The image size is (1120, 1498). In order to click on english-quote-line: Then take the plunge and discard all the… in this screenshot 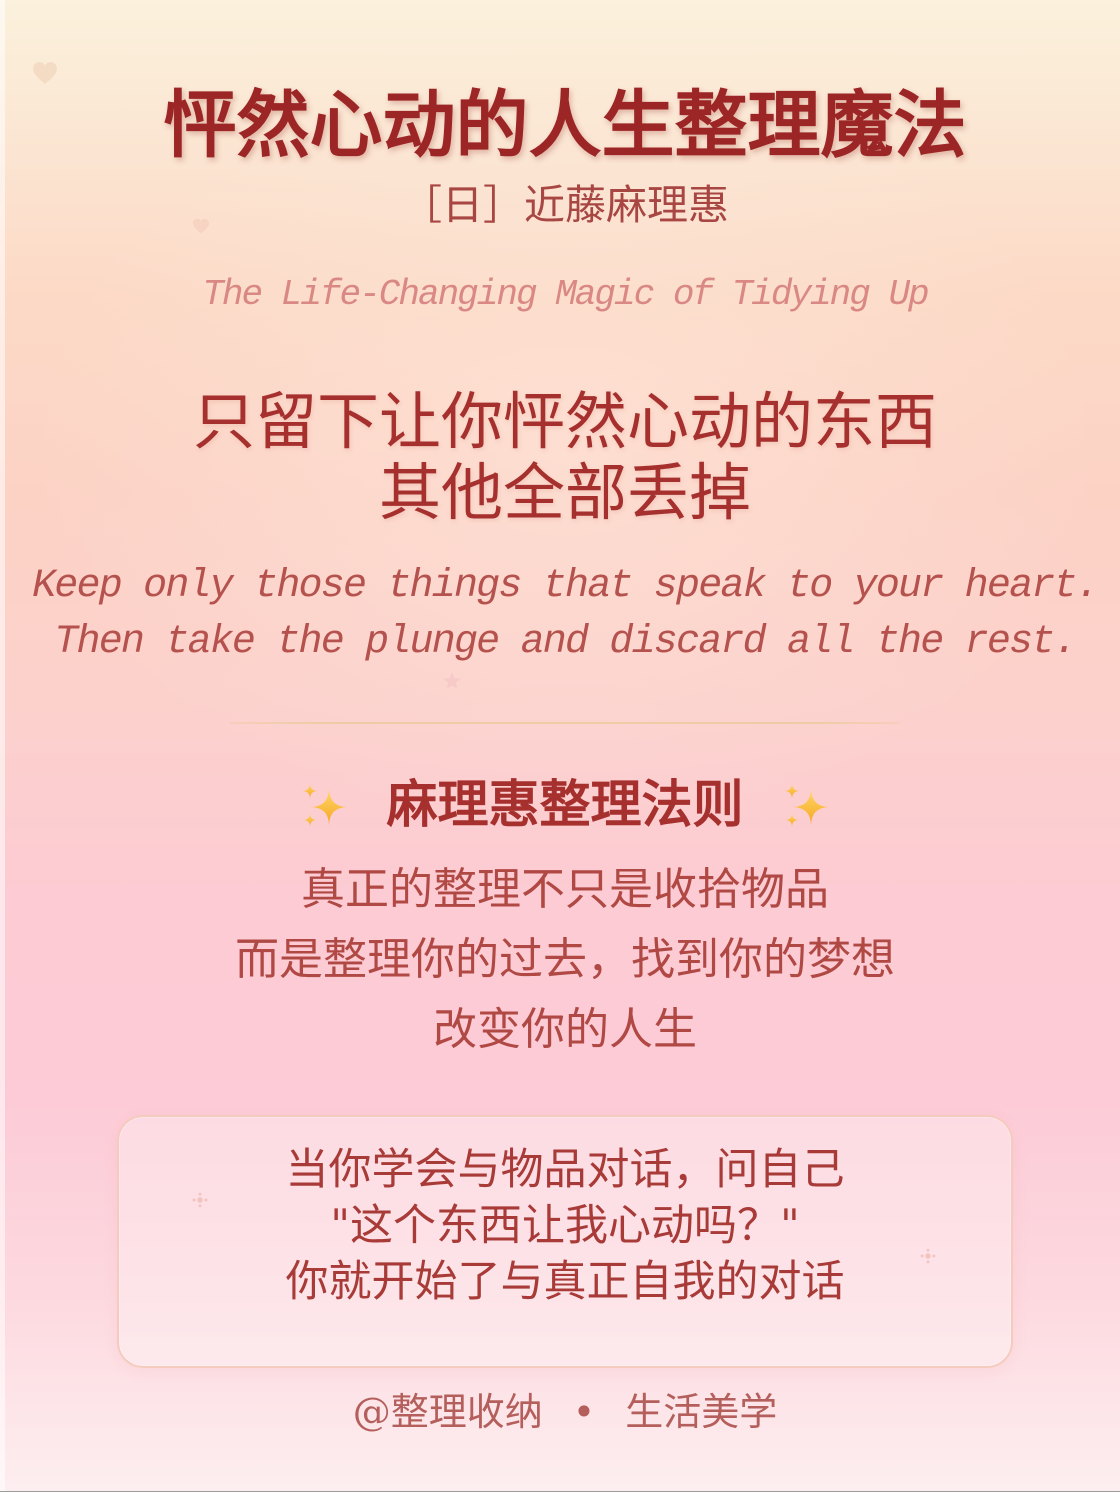, I will do `click(565, 642)`.